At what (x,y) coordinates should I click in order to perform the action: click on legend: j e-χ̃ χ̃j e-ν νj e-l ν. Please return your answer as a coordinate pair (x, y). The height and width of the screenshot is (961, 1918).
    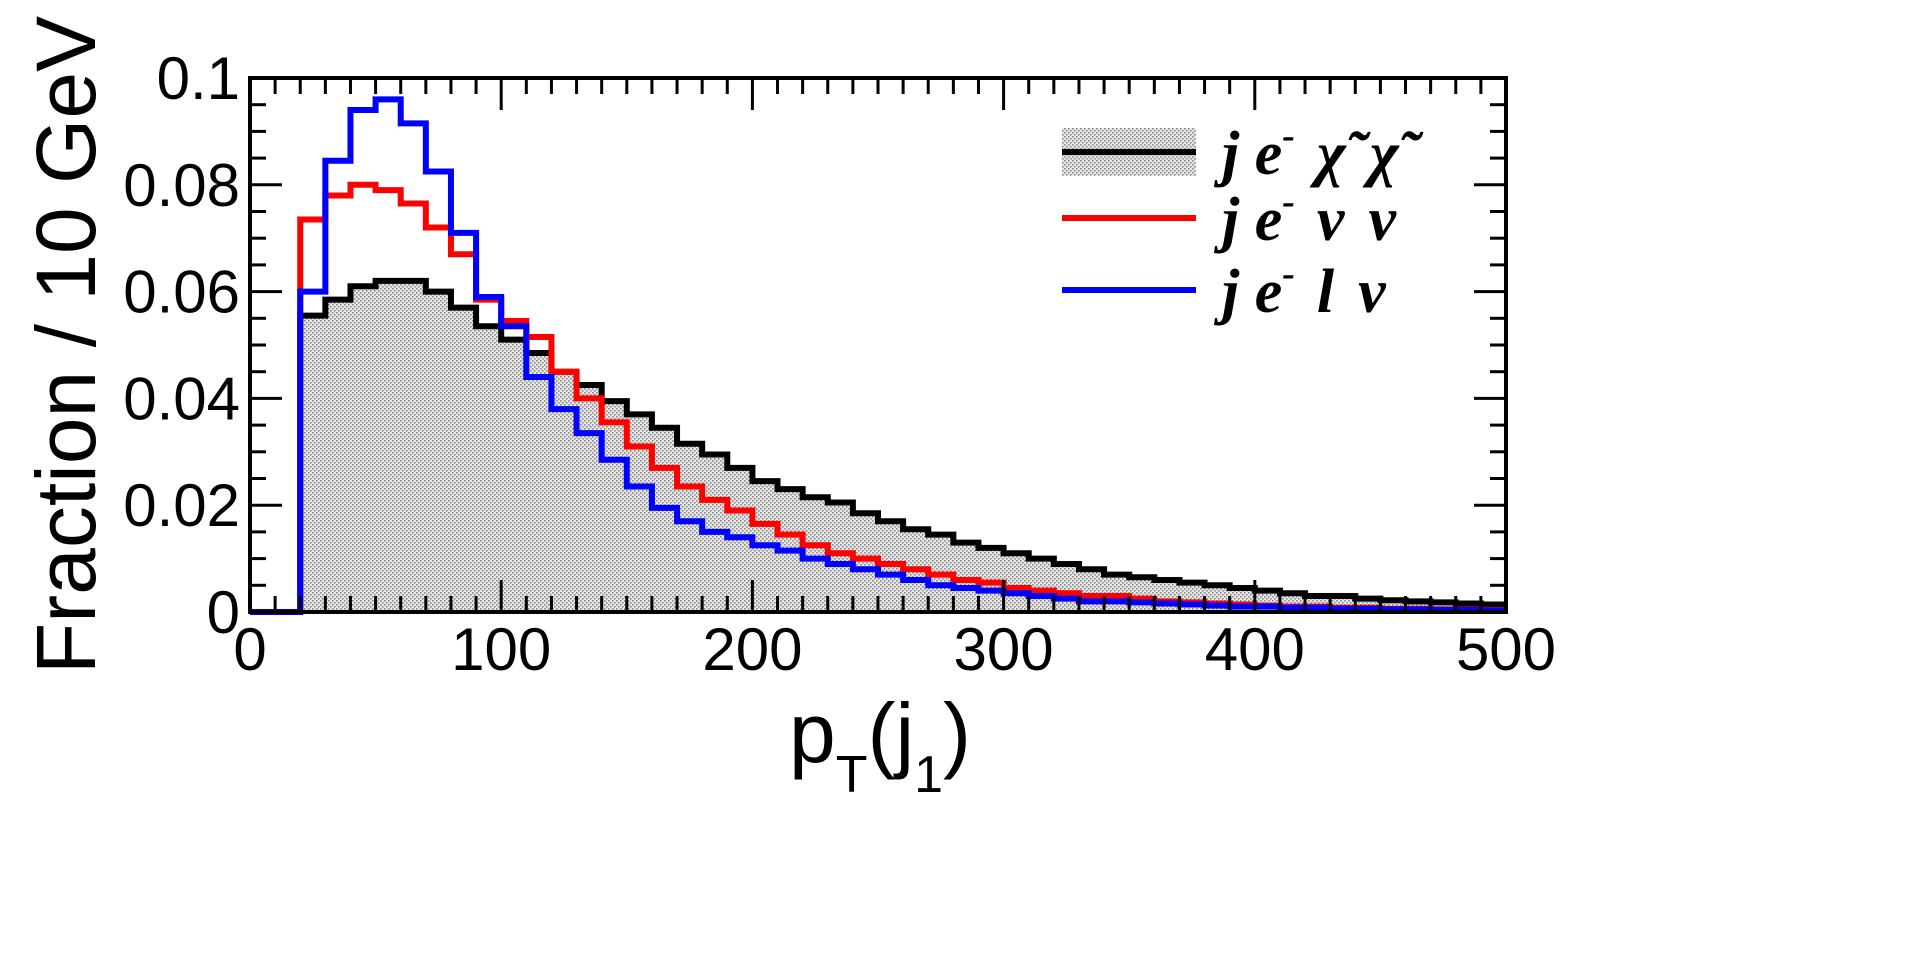
    Looking at the image, I should click on (1243, 220).